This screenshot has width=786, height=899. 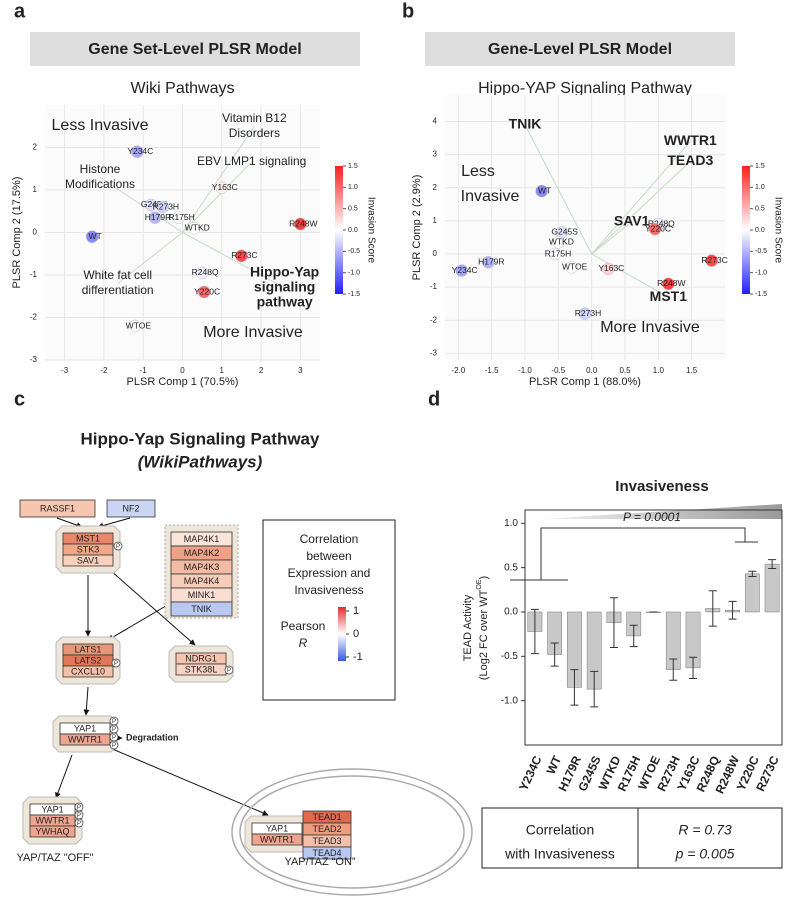 What do you see at coordinates (435, 220) in the screenshot?
I see `y-tick-label: 1` at bounding box center [435, 220].